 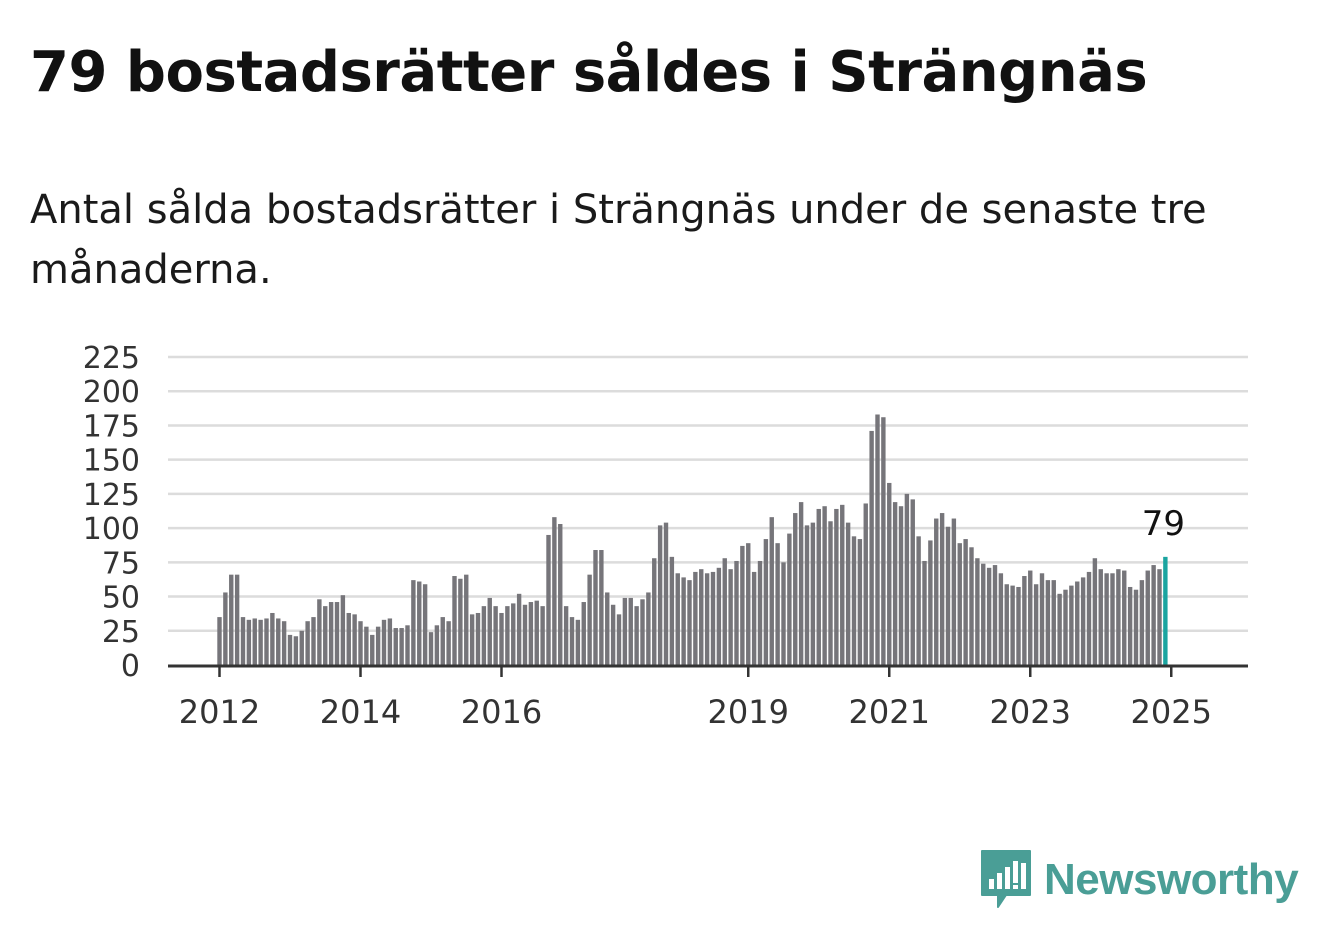 I want to click on x-tick-label: 2023, so click(x=1030, y=712).